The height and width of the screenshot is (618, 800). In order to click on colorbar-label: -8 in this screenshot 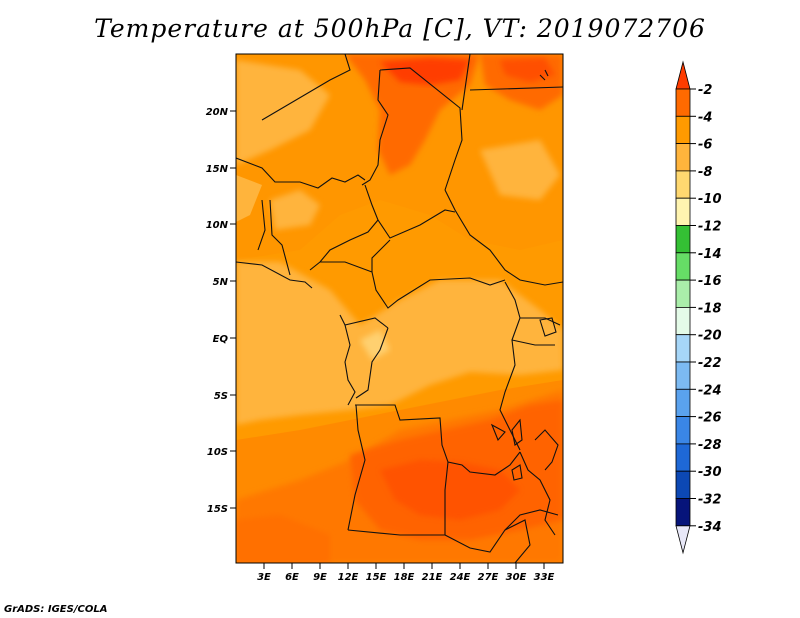, I will do `click(705, 172)`.